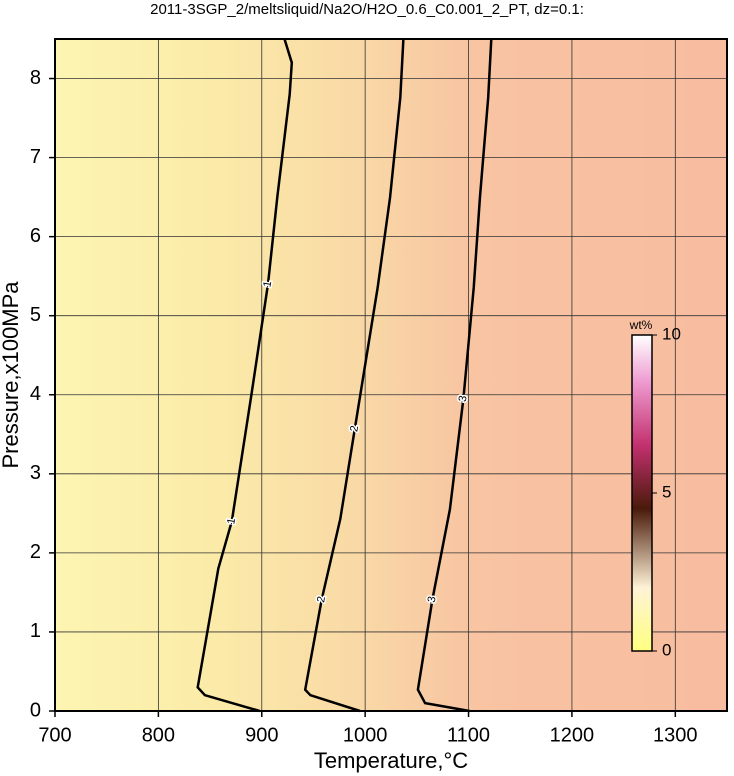  What do you see at coordinates (468, 735) in the screenshot?
I see `x-tick-label: 1100` at bounding box center [468, 735].